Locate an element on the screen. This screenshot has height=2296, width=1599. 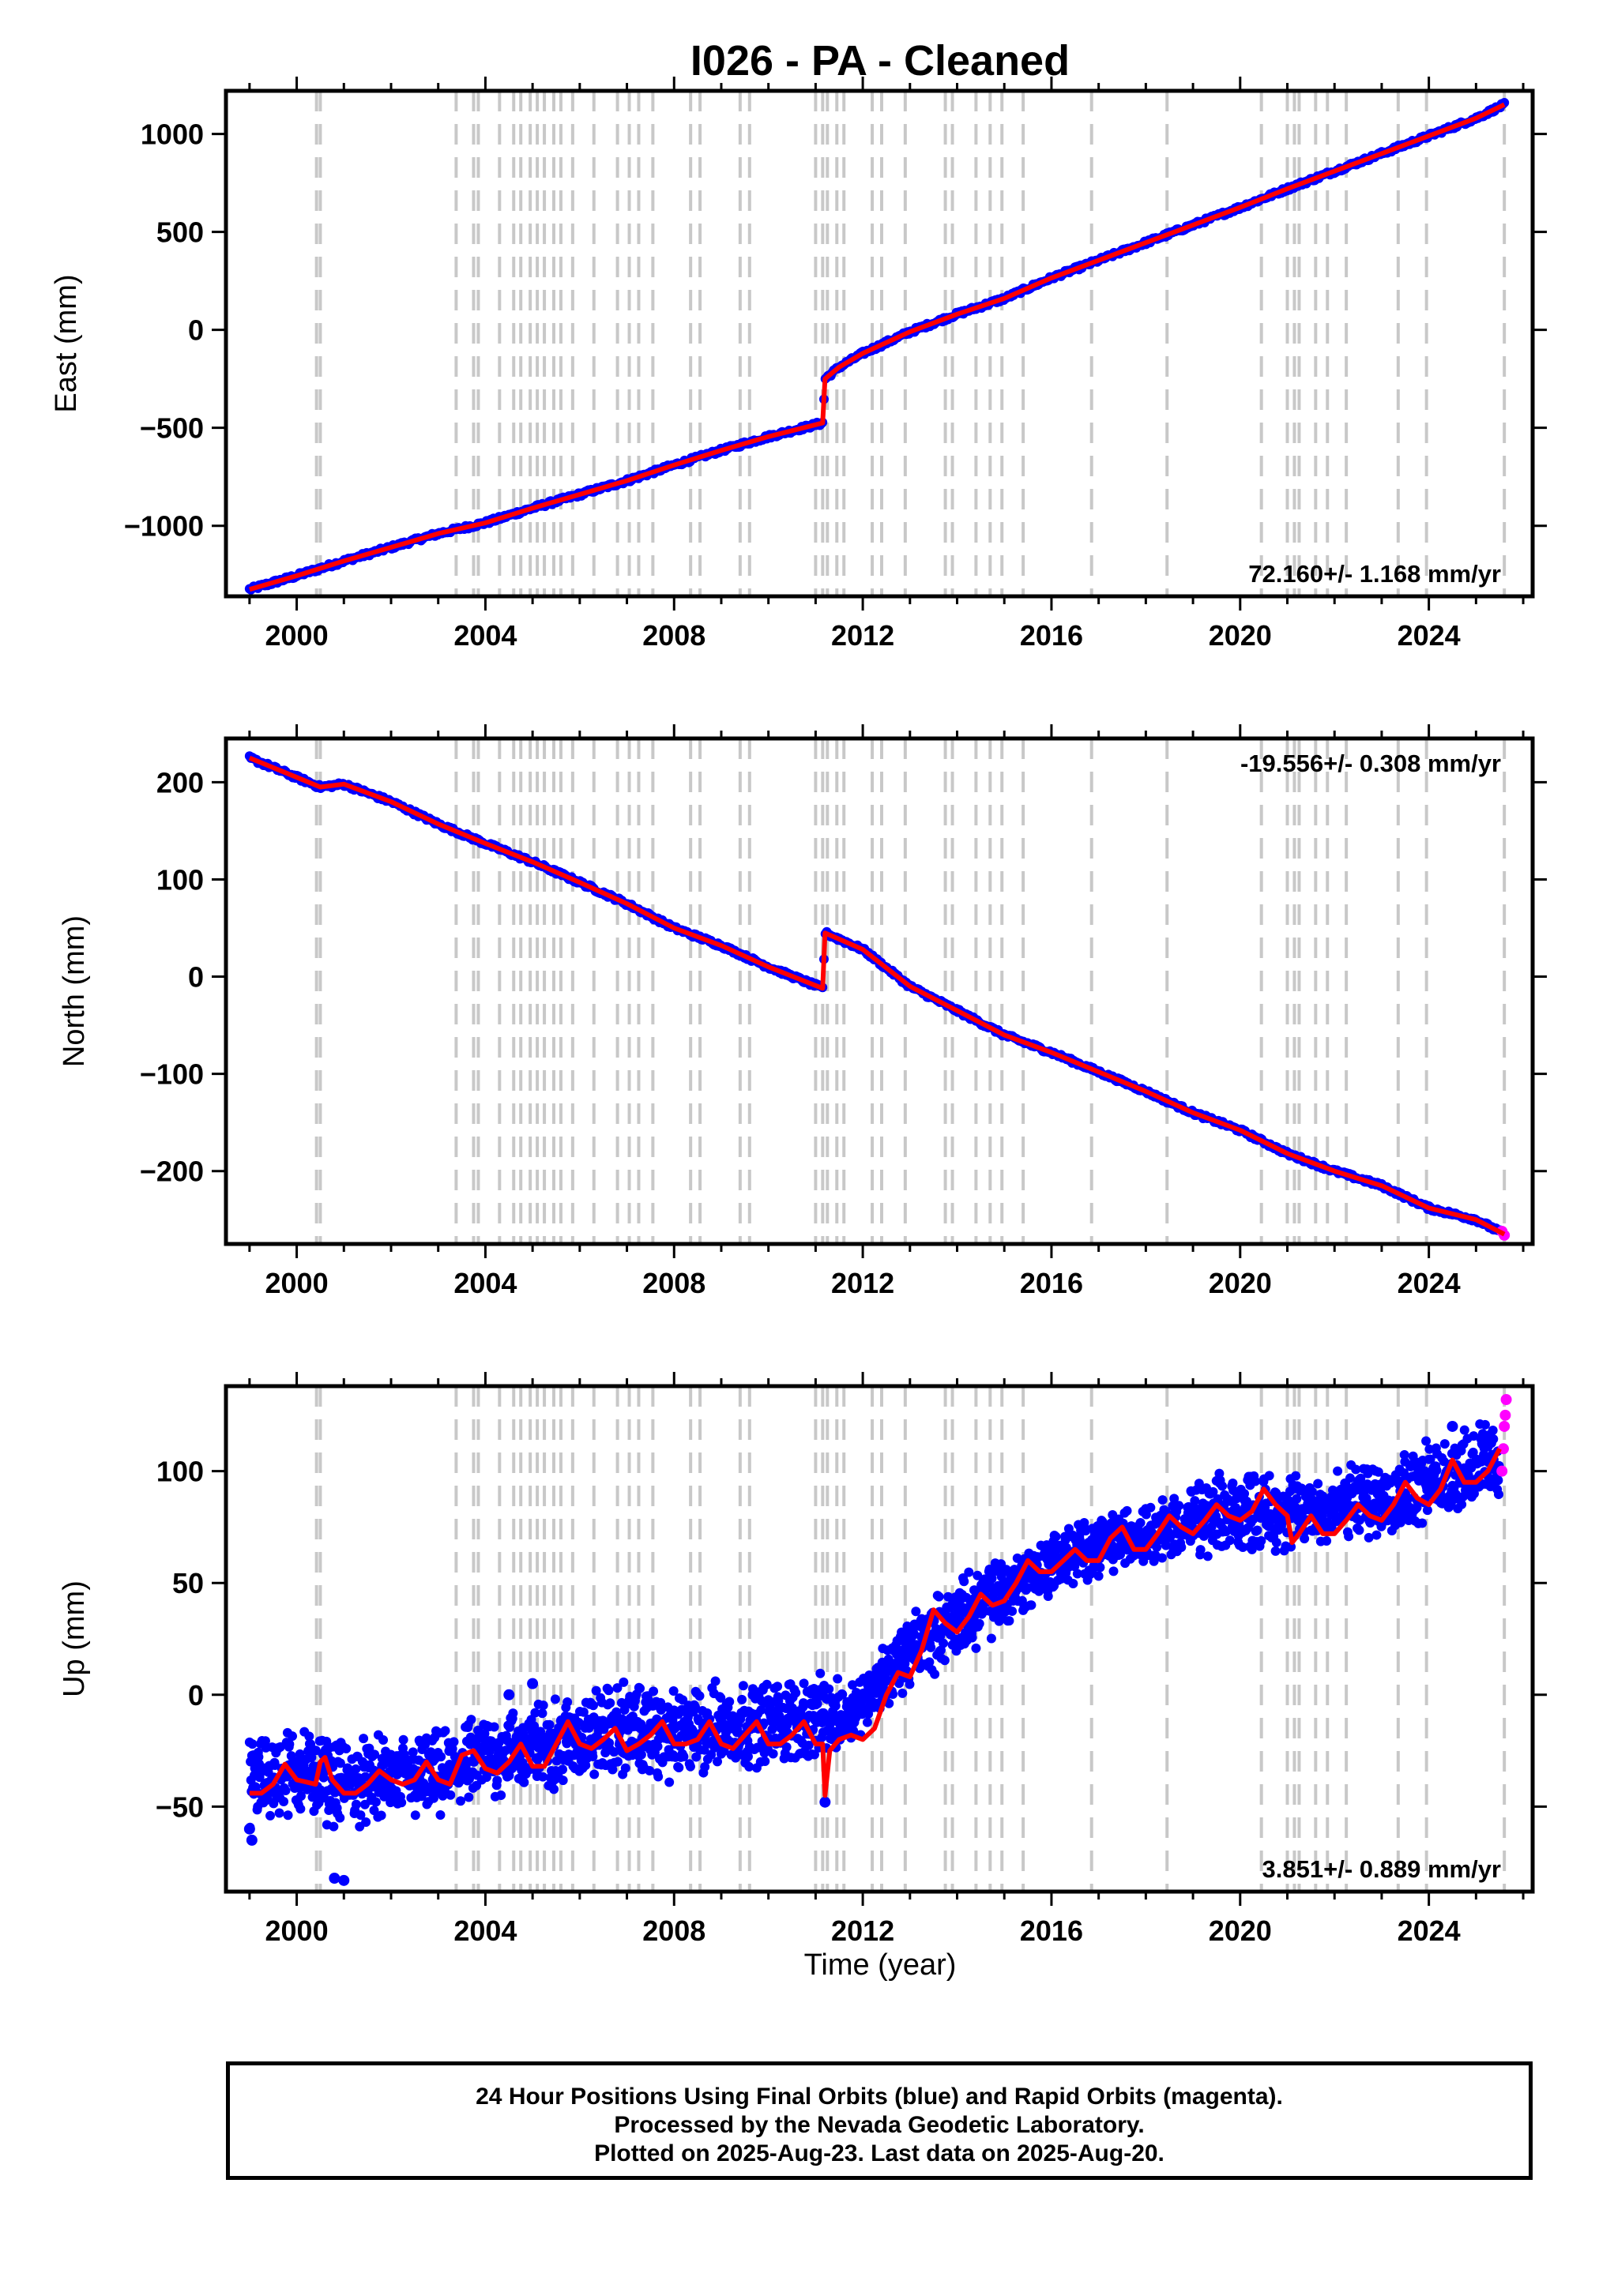
y-axis-label: Up (mm) is located at coordinates (75, 1639).